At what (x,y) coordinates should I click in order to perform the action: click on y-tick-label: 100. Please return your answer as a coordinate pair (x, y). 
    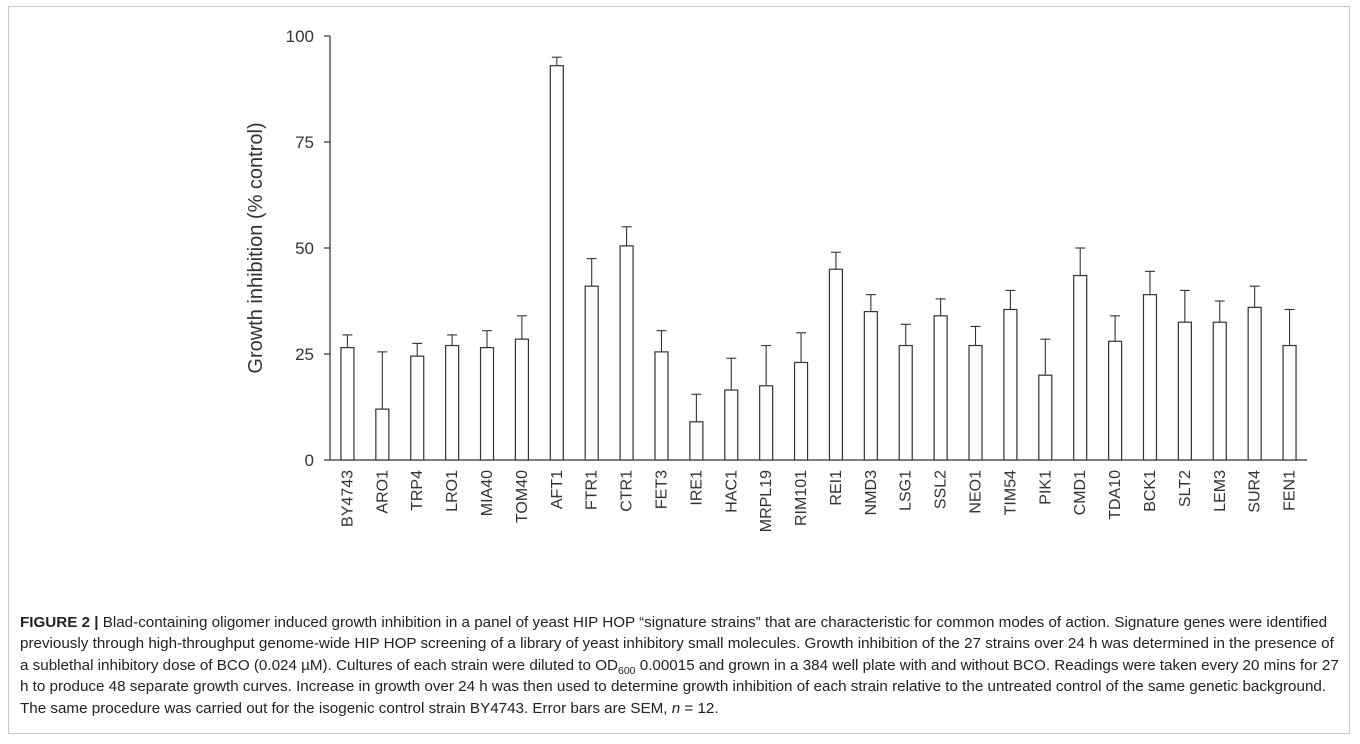
    Looking at the image, I should click on (300, 36).